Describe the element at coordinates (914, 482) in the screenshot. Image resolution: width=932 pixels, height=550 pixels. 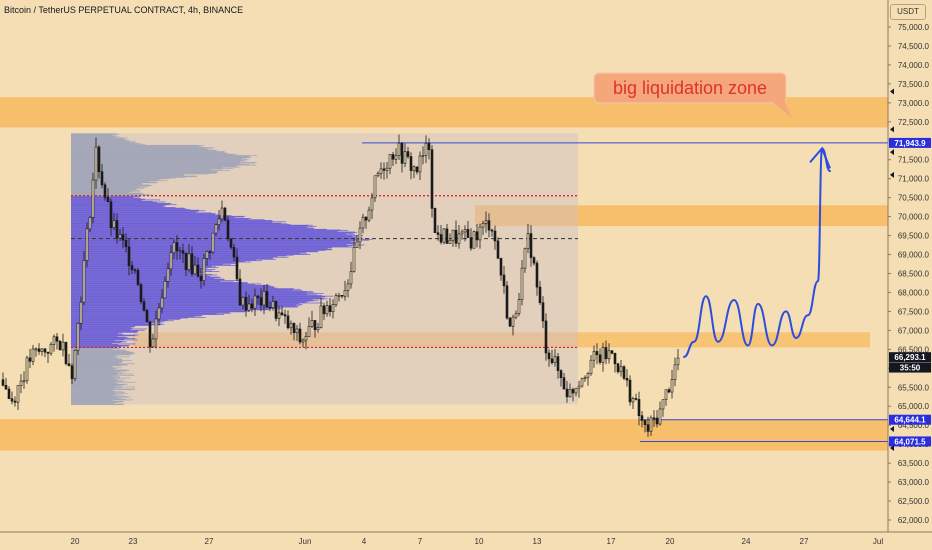
I see `y-tick-label: 63,000.0` at that location.